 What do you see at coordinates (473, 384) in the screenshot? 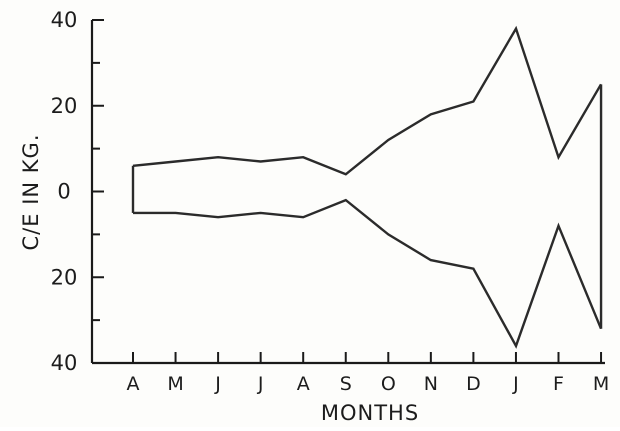
I see `x-tick-label: D` at bounding box center [473, 384].